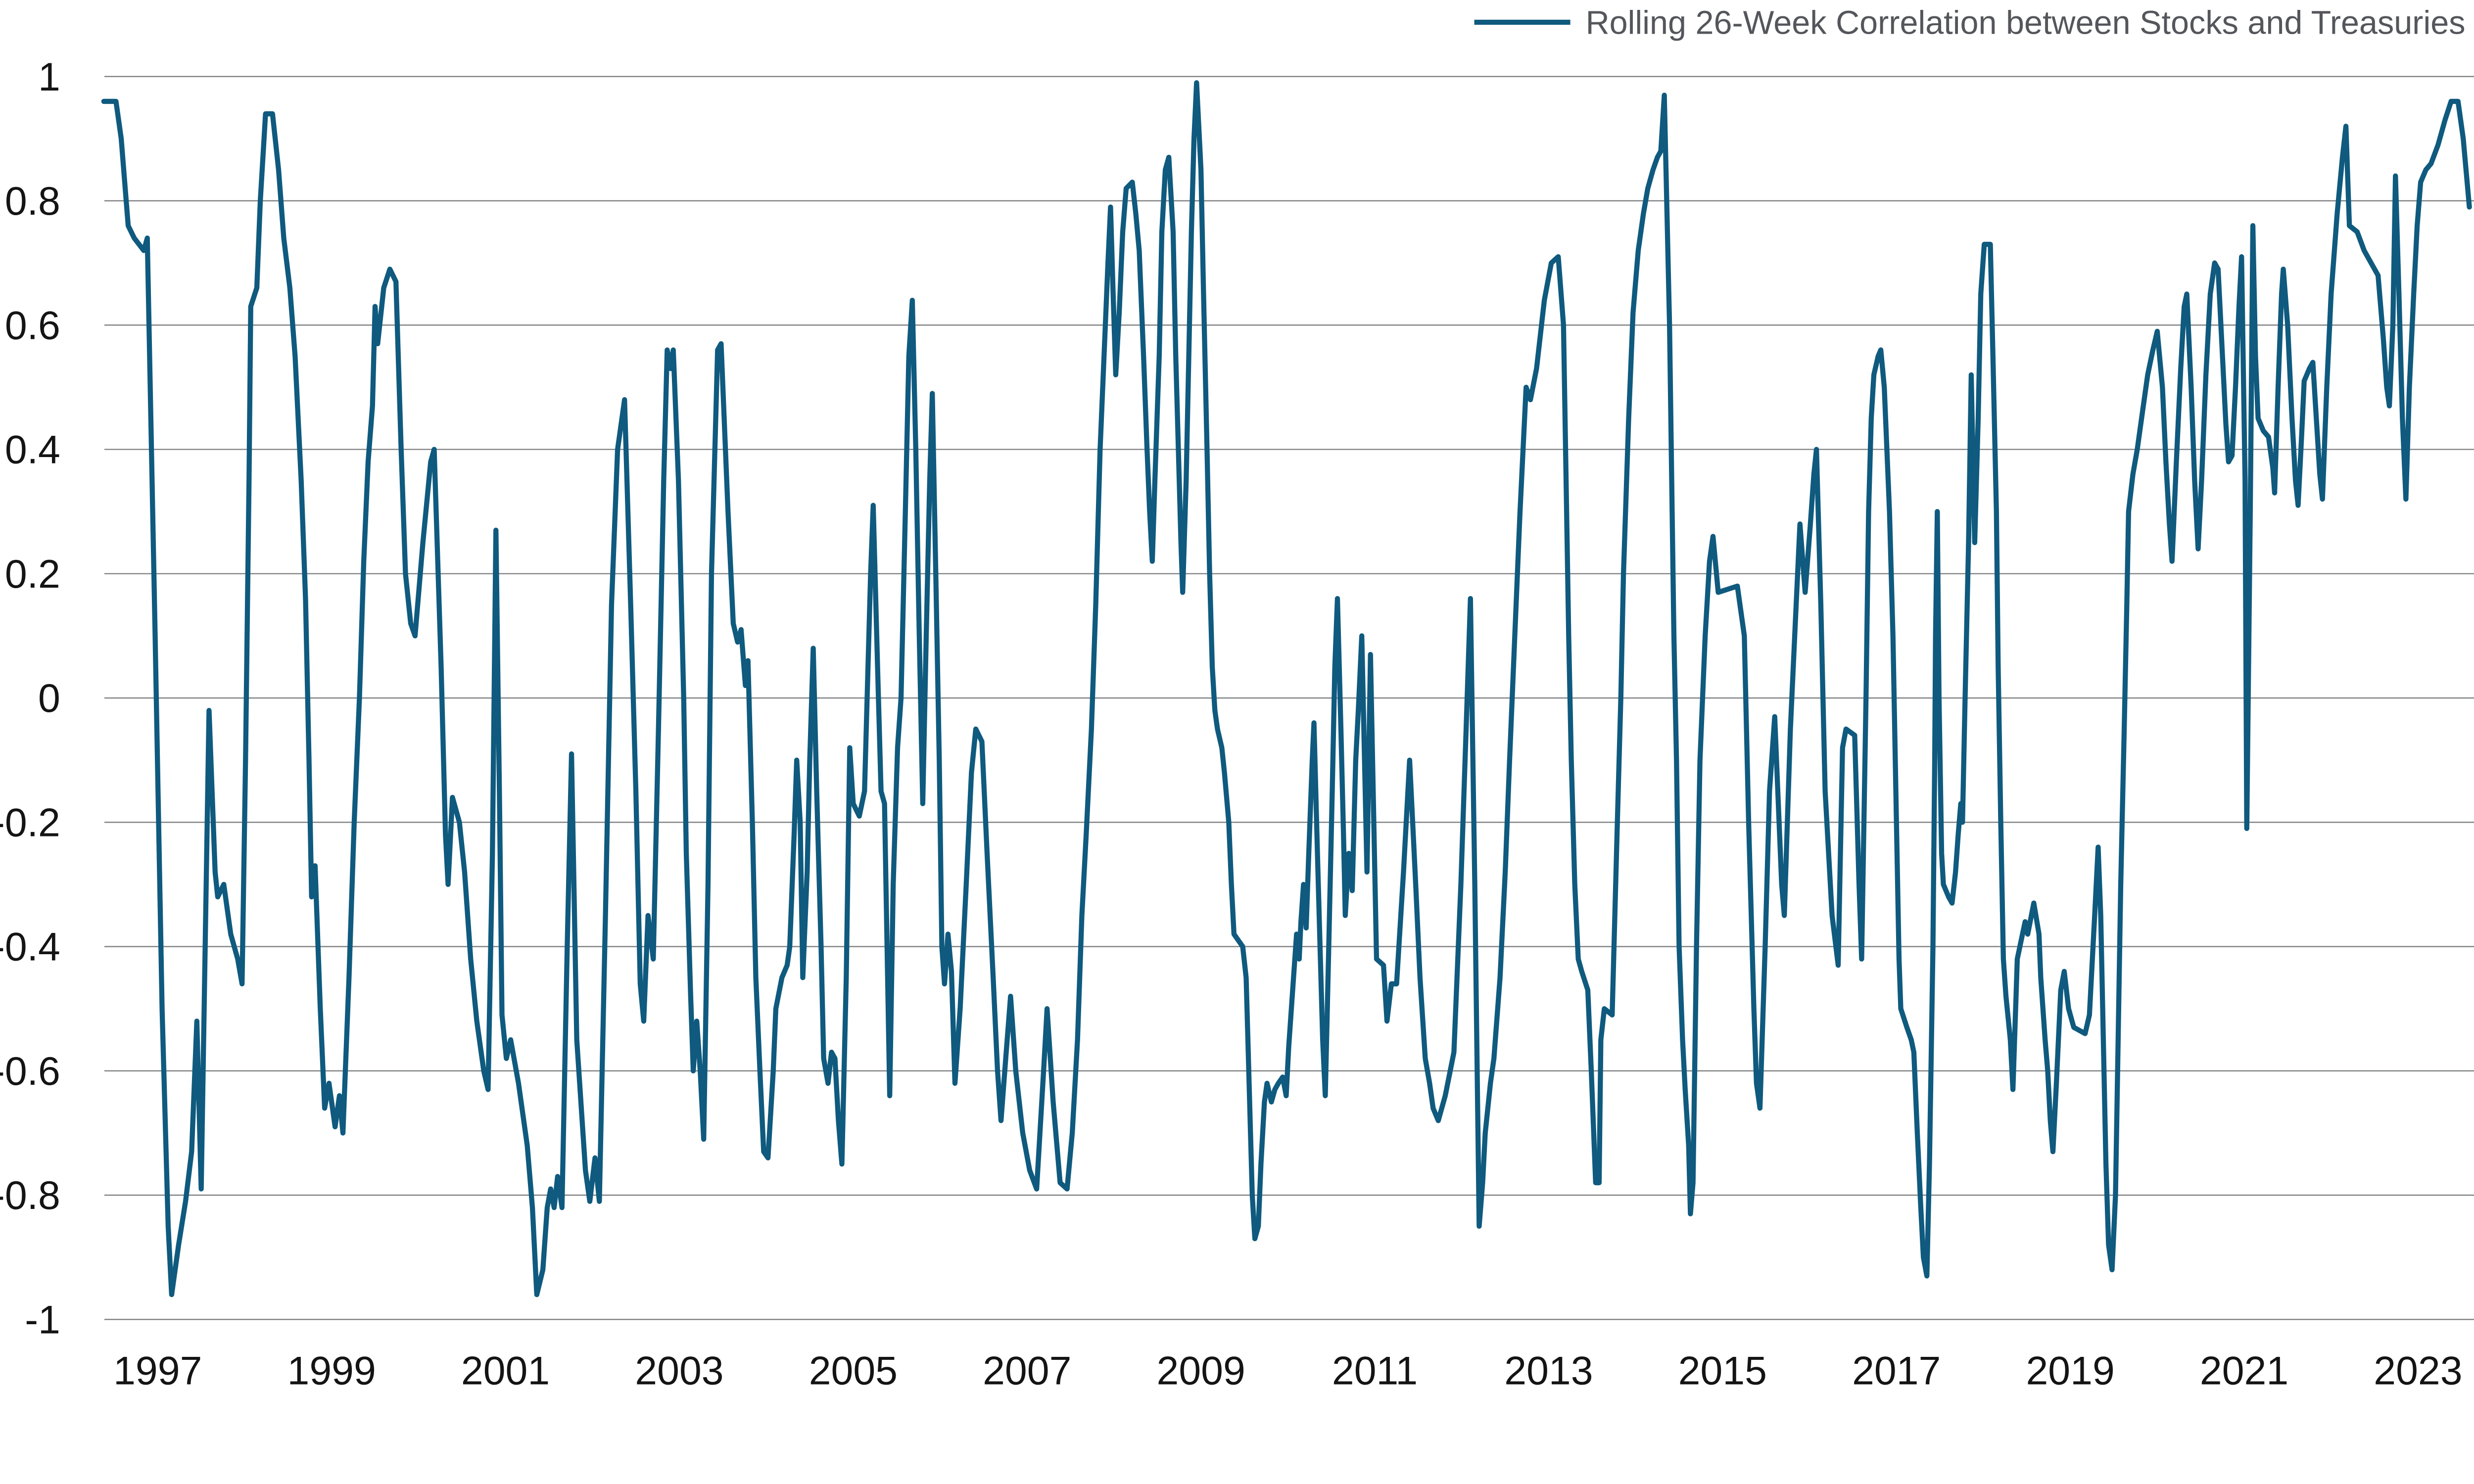 This screenshot has height=1484, width=2474. What do you see at coordinates (2244, 1370) in the screenshot?
I see `x-tick-label: 2021` at bounding box center [2244, 1370].